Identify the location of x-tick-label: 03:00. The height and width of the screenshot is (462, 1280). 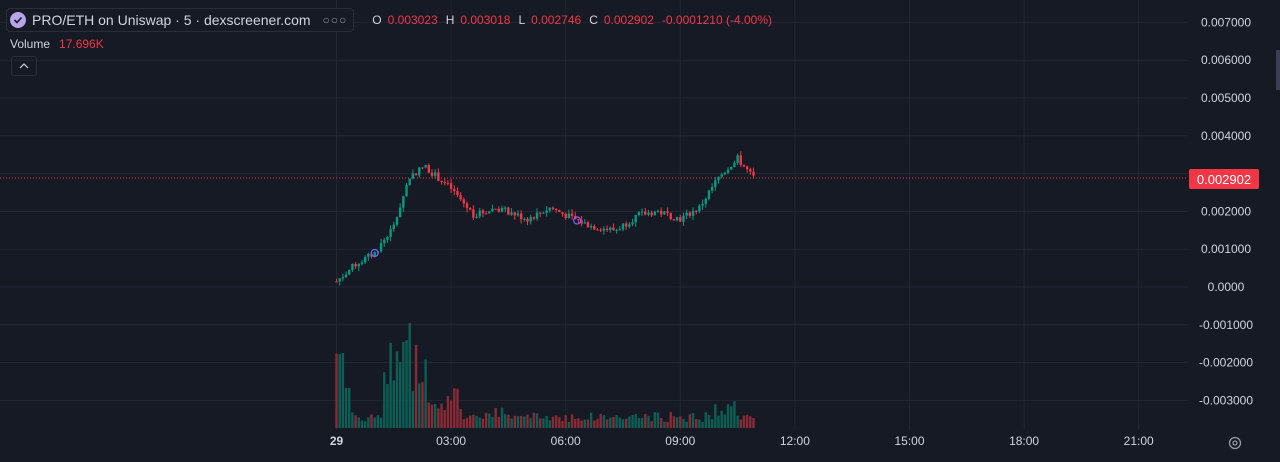
(451, 441).